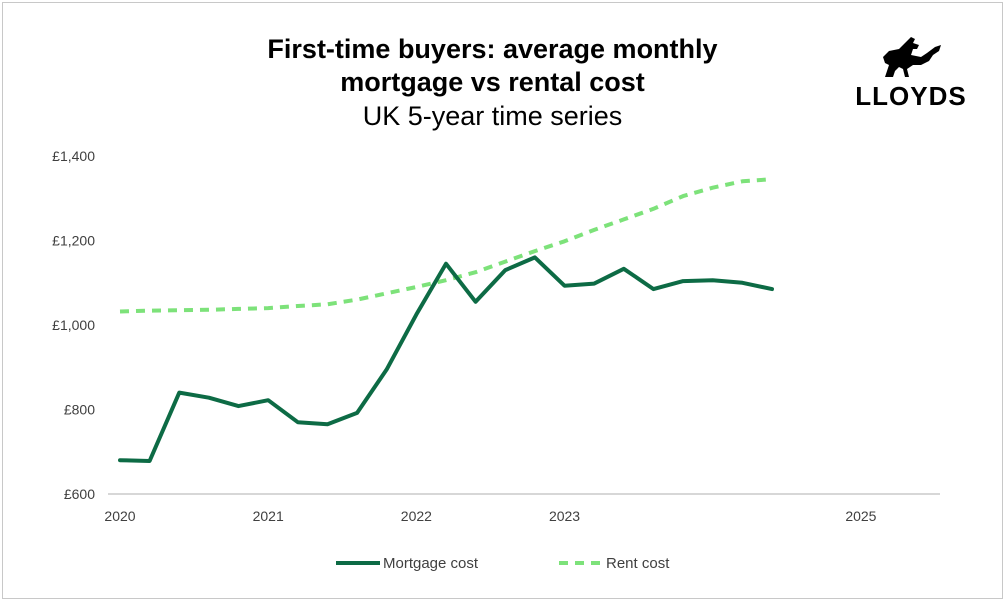 This screenshot has width=1007, height=603. Describe the element at coordinates (912, 57) in the screenshot. I see `black-horse-icon` at that location.